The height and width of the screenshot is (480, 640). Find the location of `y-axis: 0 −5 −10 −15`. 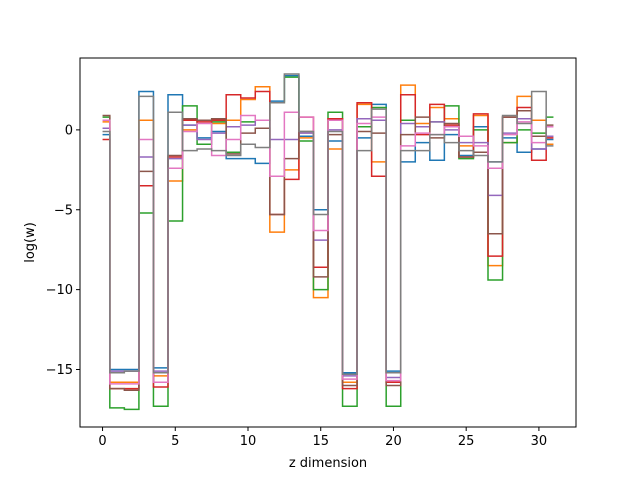

y-axis: 0 −5 −10 −15 is located at coordinates (63, 250).